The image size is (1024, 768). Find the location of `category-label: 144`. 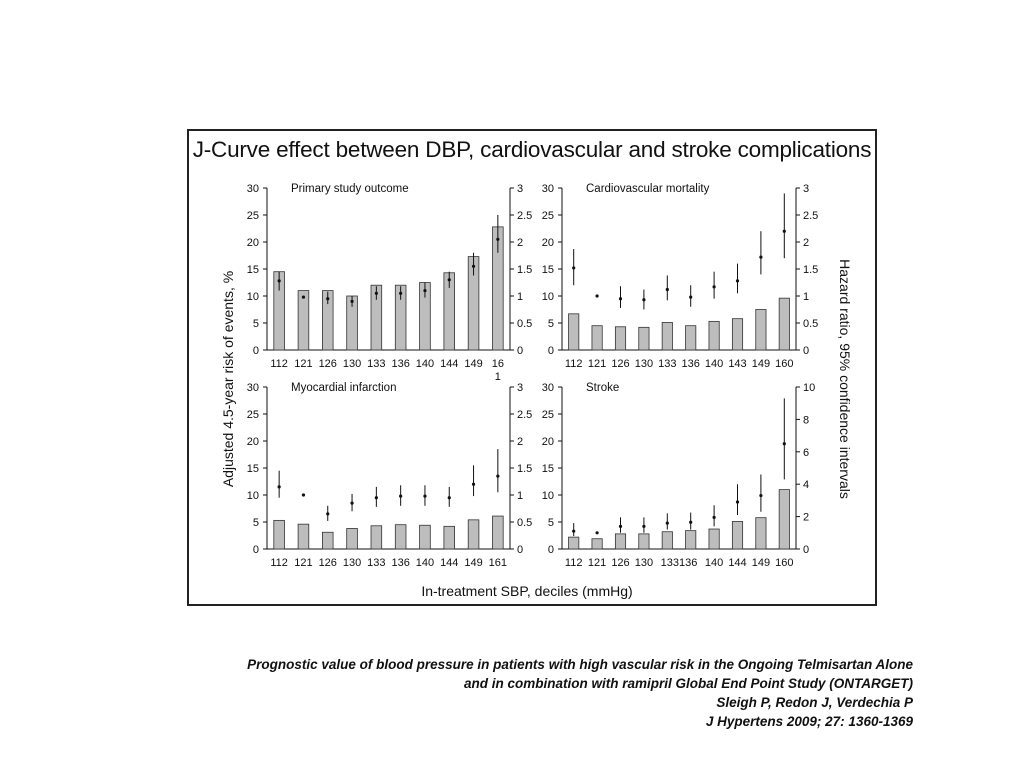

category-label: 144 is located at coordinates (737, 563).